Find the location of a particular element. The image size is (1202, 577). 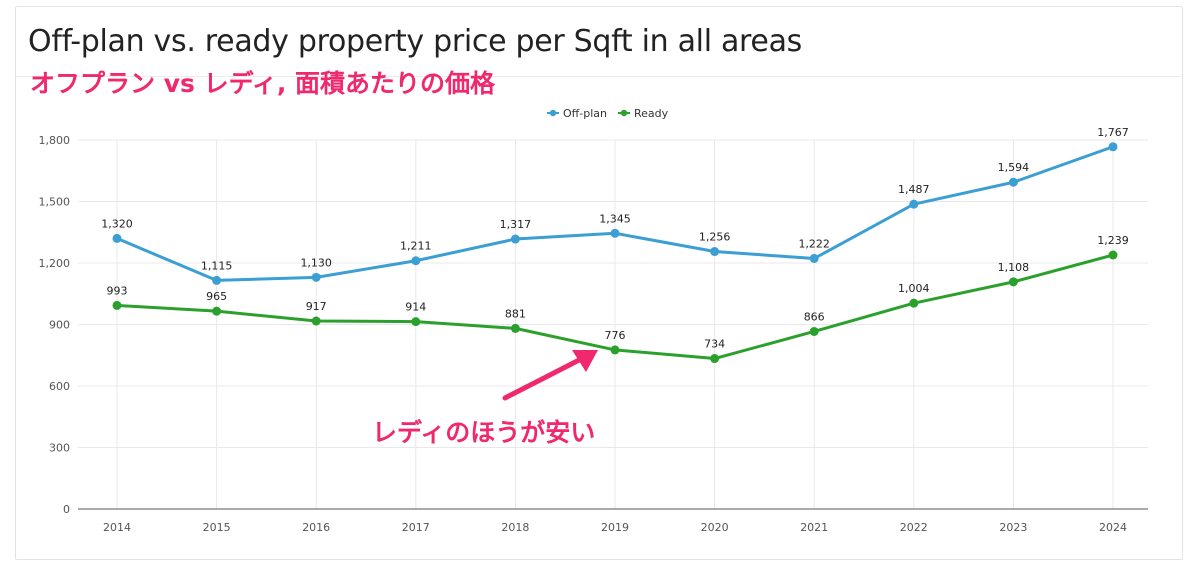

data-label: 1,115 is located at coordinates (217, 265).